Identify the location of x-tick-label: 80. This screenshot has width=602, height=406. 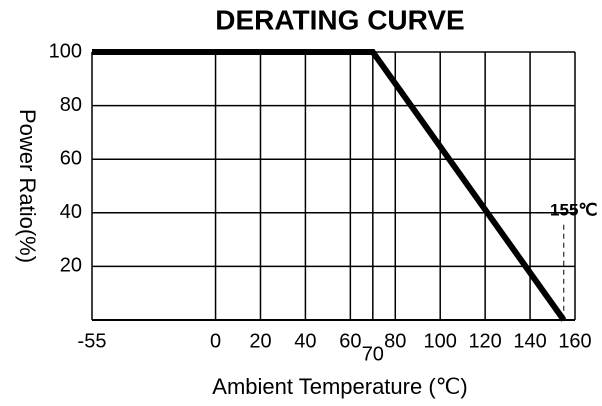
(395, 341).